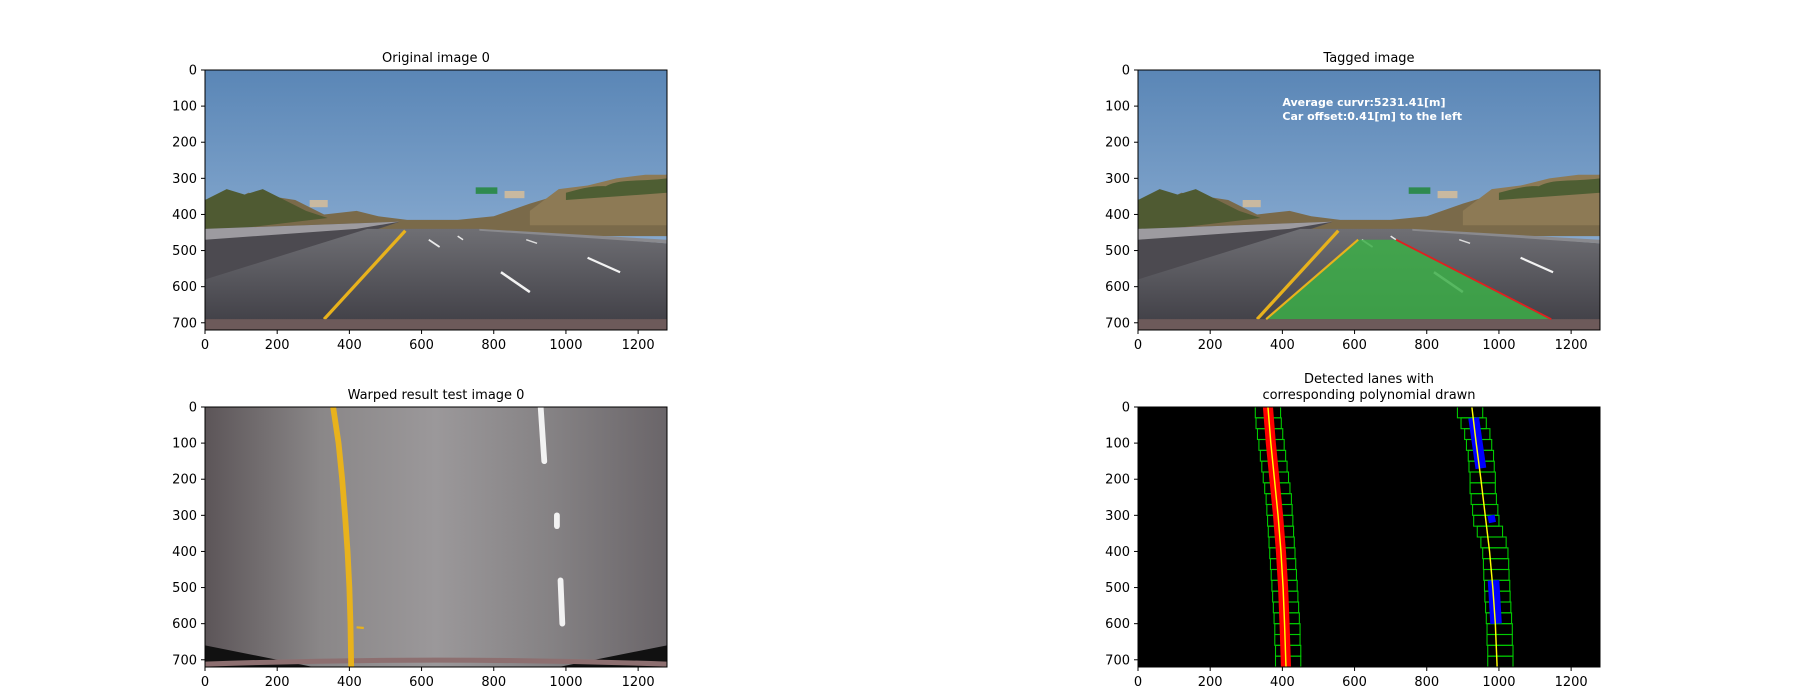 This screenshot has height=700, width=1800. Describe the element at coordinates (1277, 537) in the screenshot. I see `left-polynomial-fit` at that location.